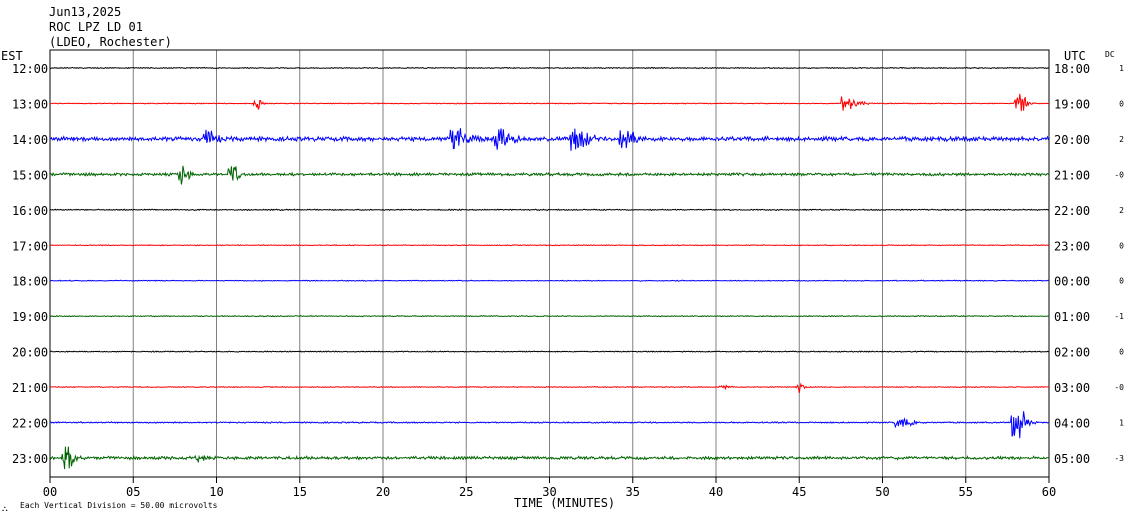 Image resolution: width=1130 pixels, height=519 pixels. I want to click on x-tick-label: 25, so click(466, 492).